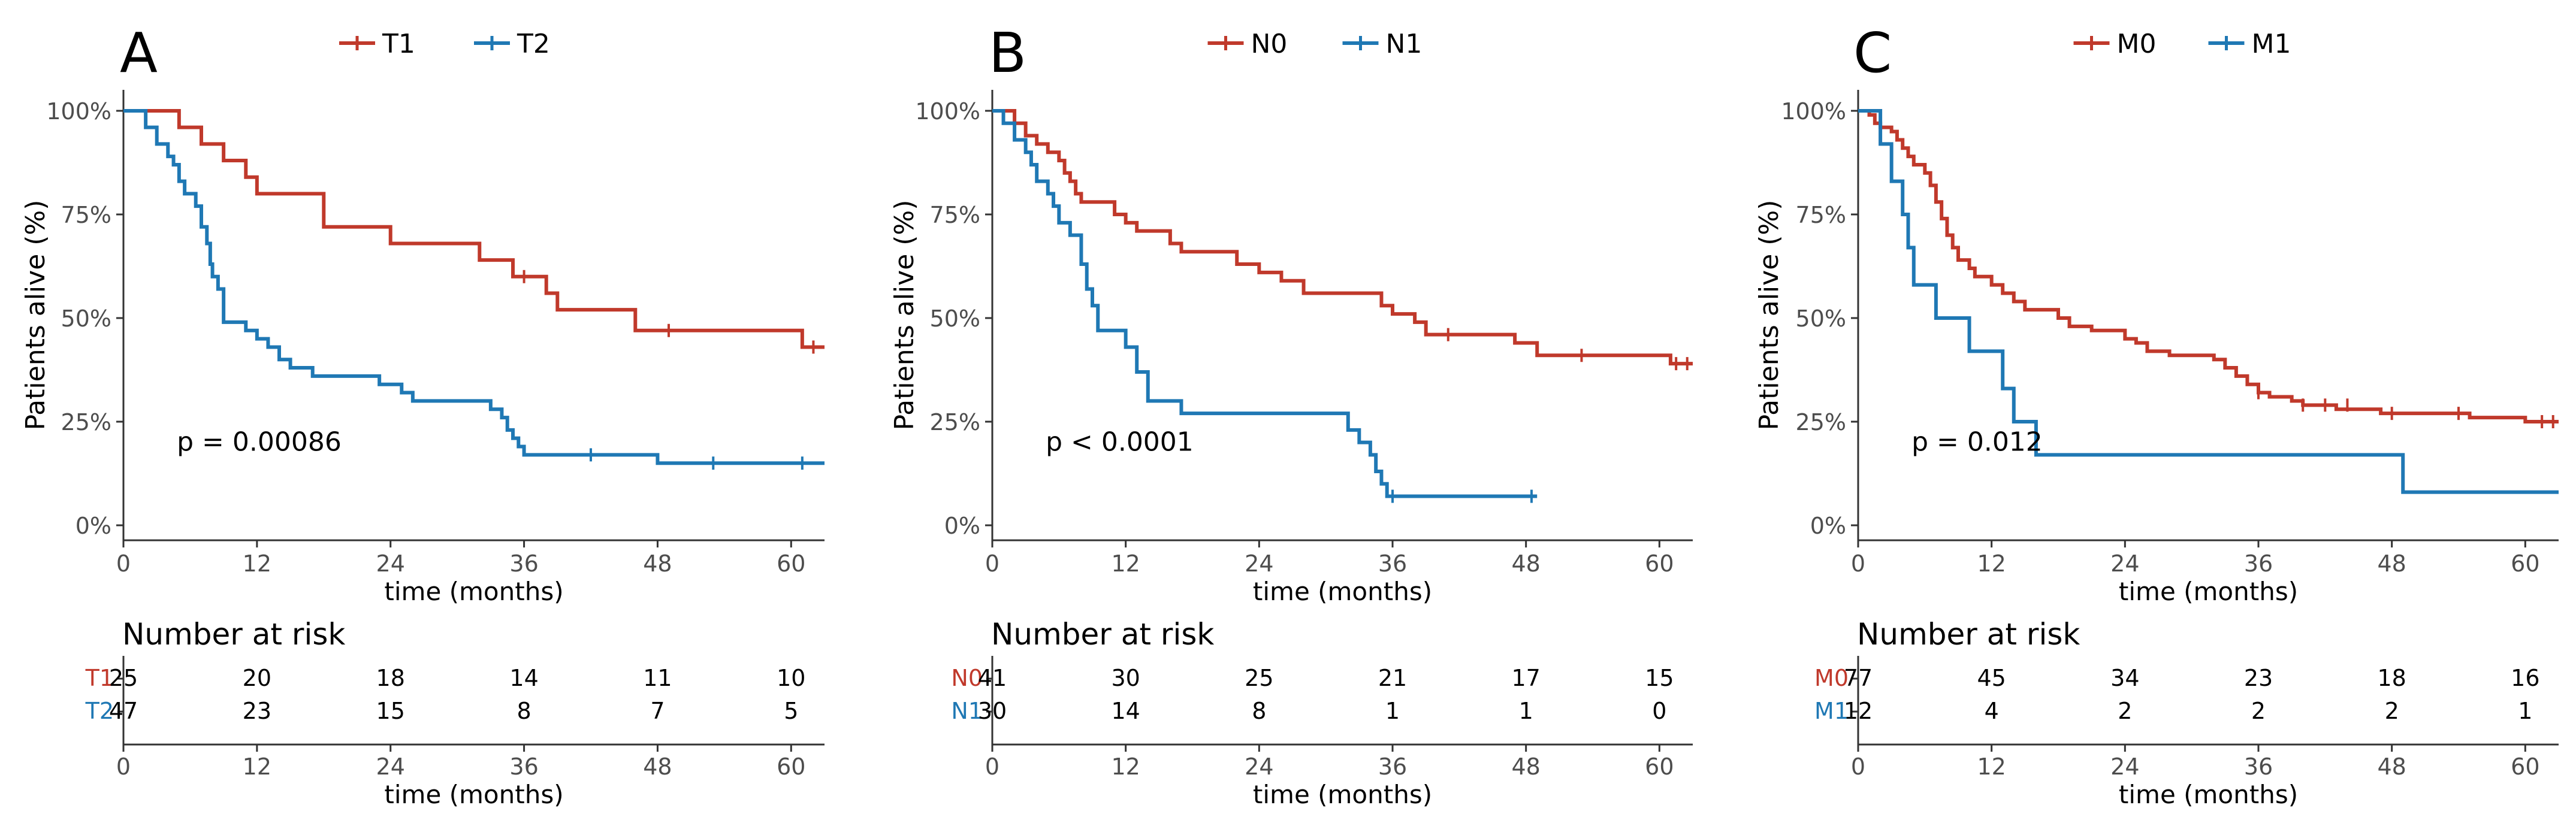 The width and height of the screenshot is (2576, 817). I want to click on risk-value: 17, so click(1525, 678).